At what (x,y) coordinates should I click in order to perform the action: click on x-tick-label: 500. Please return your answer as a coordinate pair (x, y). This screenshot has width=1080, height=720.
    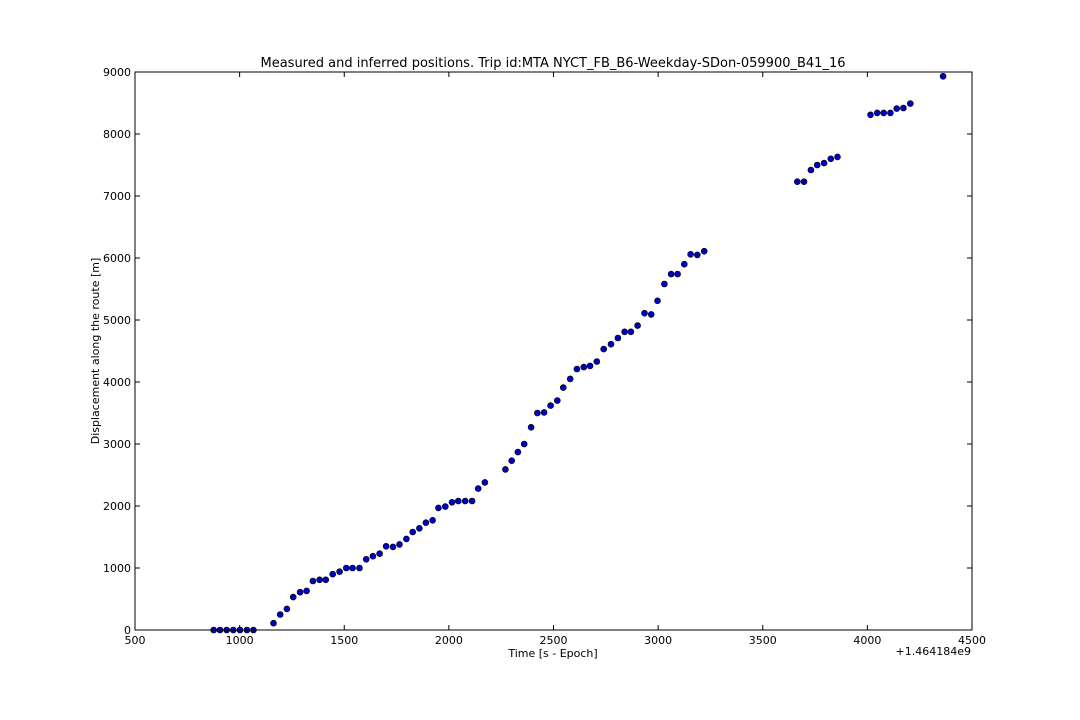
    Looking at the image, I should click on (135, 640).